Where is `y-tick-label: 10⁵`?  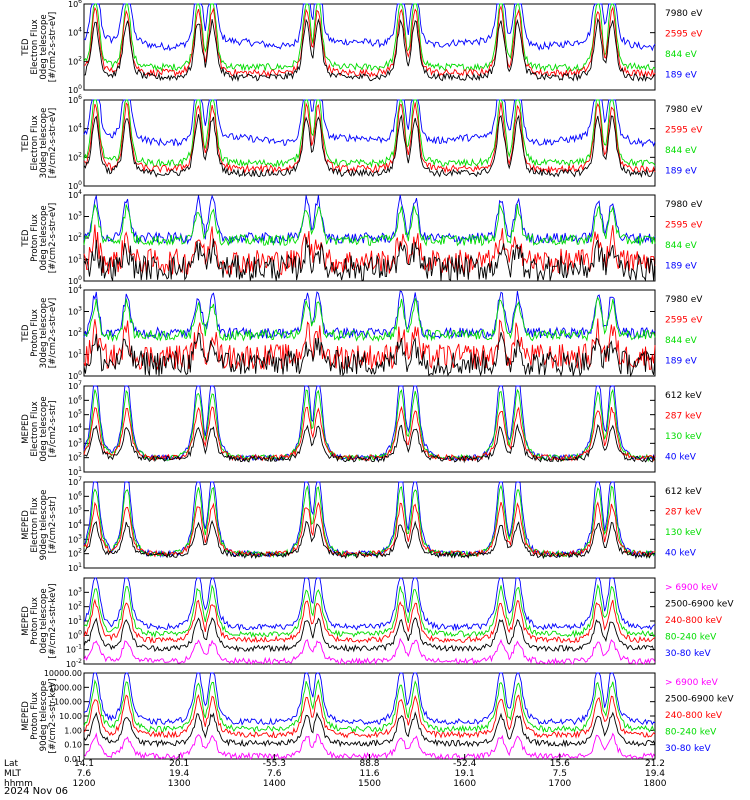
y-tick-label: 10⁵ is located at coordinates (75, 510).